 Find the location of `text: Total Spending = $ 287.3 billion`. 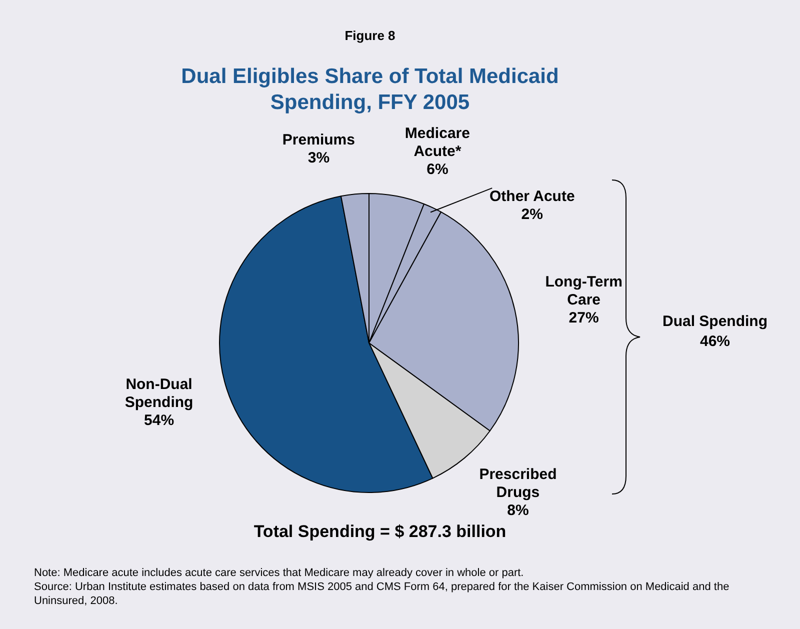

text: Total Spending = $ 287.3 billion is located at coordinates (380, 532).